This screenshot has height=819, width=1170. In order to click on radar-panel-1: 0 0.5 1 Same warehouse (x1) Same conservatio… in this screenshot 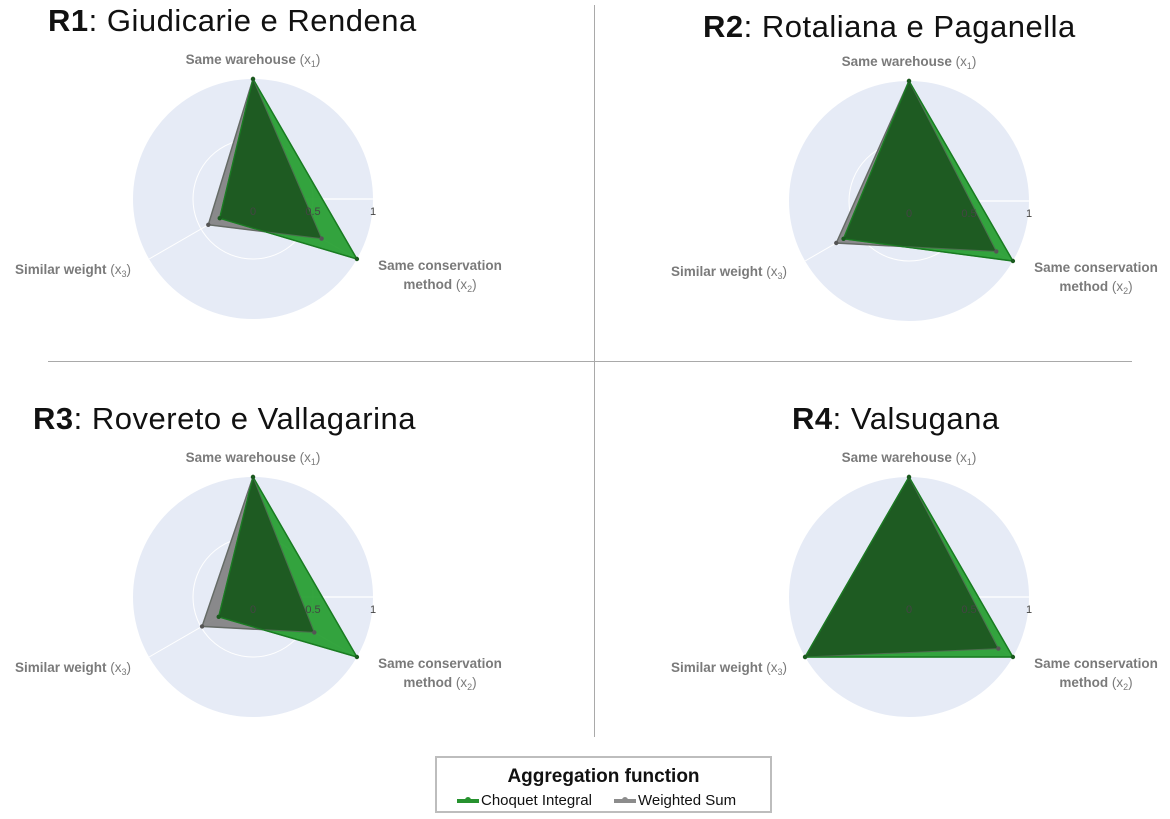, I will do `click(258, 185)`.